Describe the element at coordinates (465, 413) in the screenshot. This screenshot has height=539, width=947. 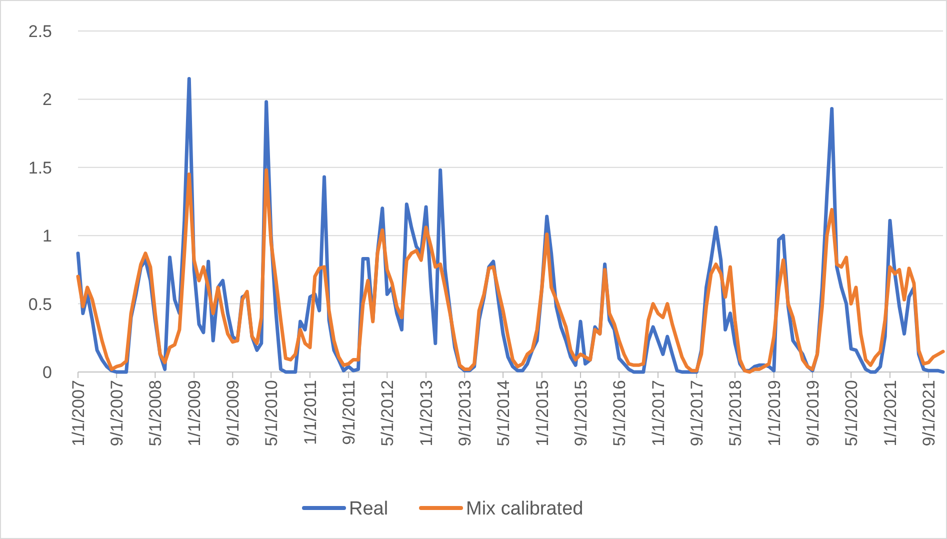
I see `x-tick-label: 9/1/2013` at that location.